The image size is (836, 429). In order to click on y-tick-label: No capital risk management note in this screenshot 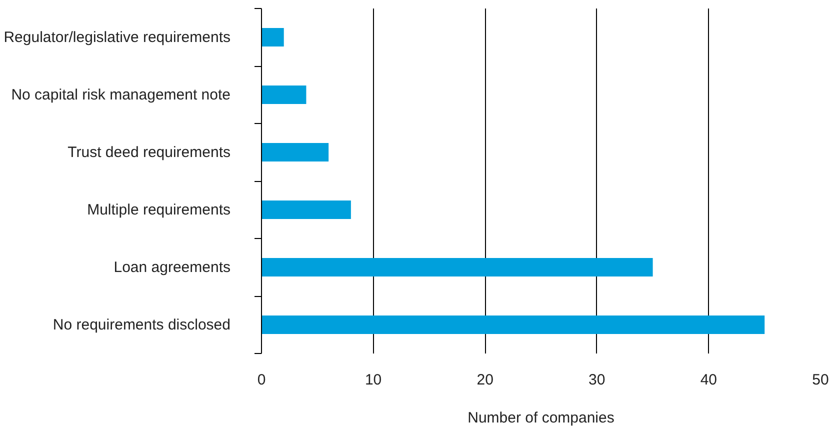, I will do `click(120, 95)`.